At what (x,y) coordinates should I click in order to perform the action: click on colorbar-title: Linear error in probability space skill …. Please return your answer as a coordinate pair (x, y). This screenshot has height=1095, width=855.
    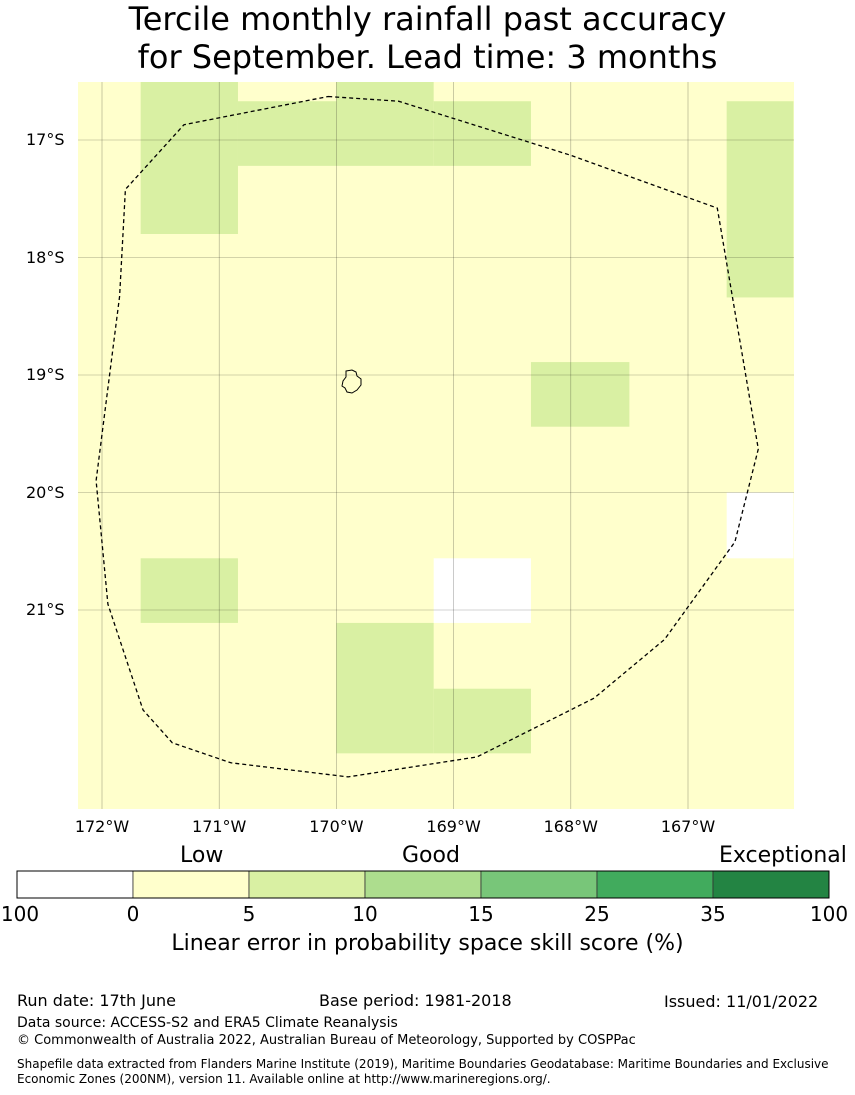
    Looking at the image, I should click on (427, 943).